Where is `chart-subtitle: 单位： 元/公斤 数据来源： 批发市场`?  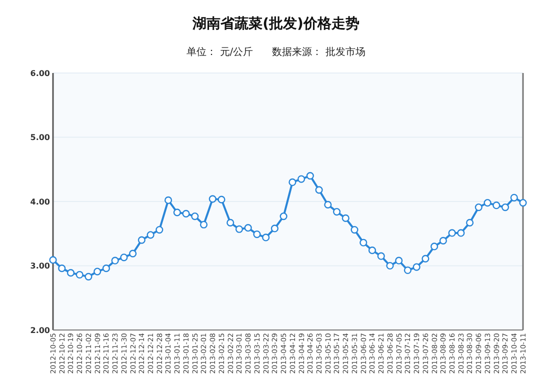 chart-subtitle: 单位： 元/公斤 数据来源： 批发市场 is located at coordinates (276, 52).